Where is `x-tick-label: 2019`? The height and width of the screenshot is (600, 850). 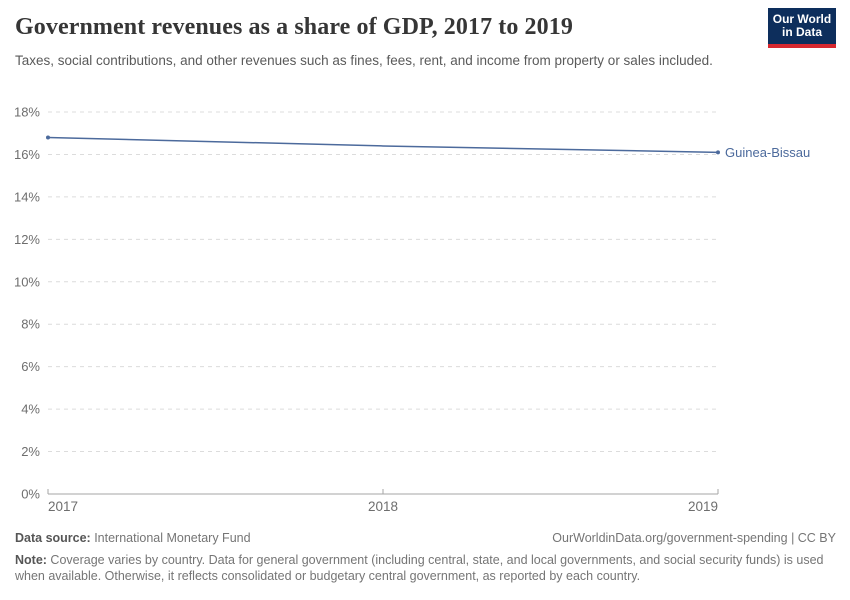
x-tick-label: 2019 is located at coordinates (703, 506).